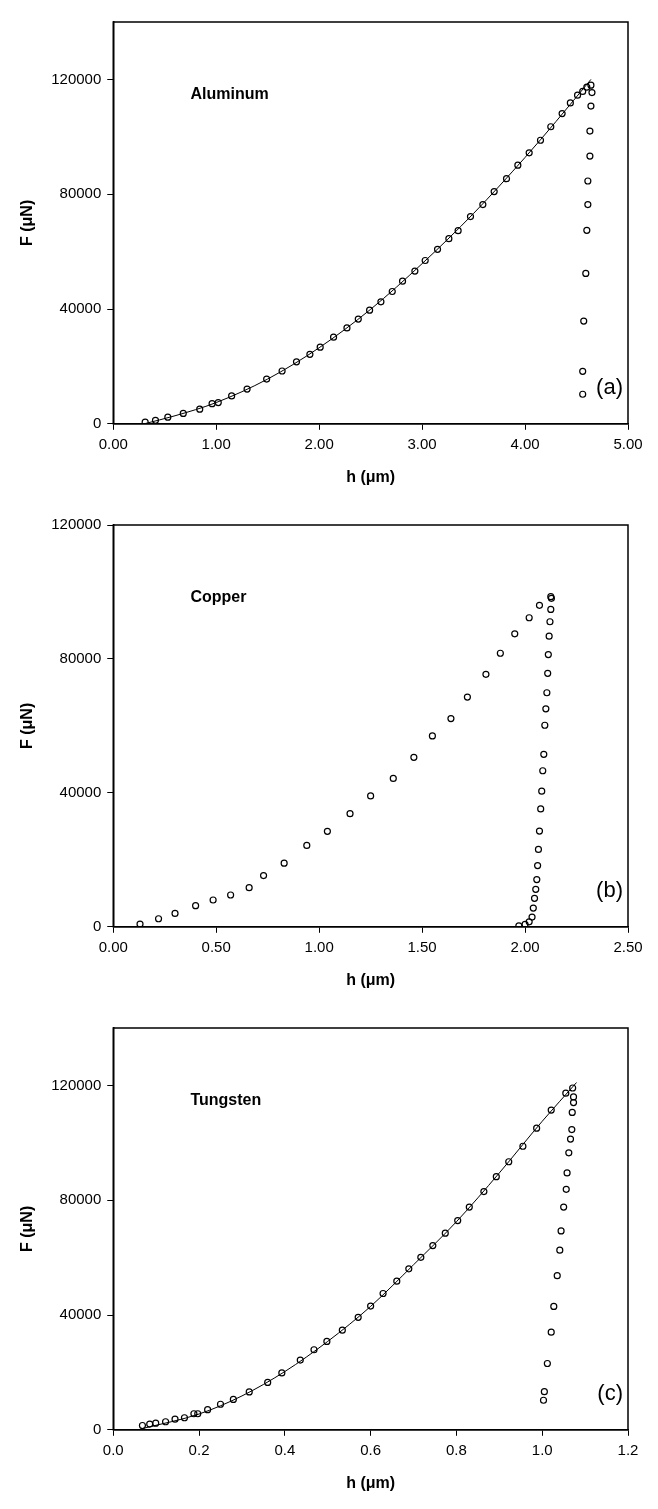 The width and height of the screenshot is (658, 1509). What do you see at coordinates (113, 443) in the screenshot?
I see `x-tick-label: 0.00` at bounding box center [113, 443].